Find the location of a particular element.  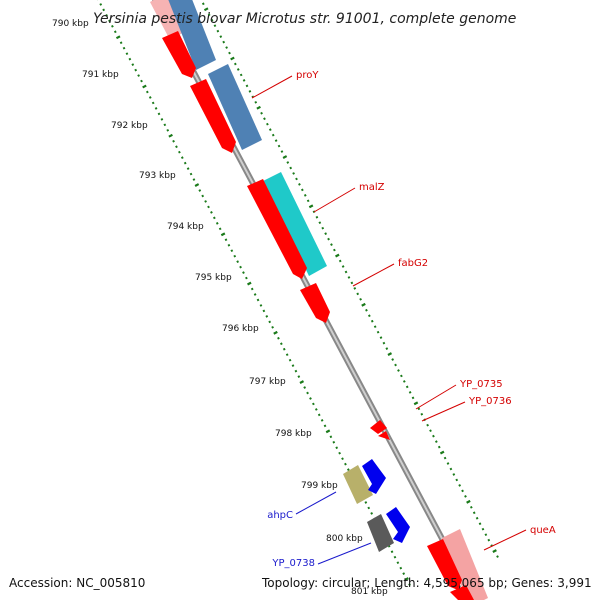

gene-label-malz: malZ is located at coordinates (372, 187).